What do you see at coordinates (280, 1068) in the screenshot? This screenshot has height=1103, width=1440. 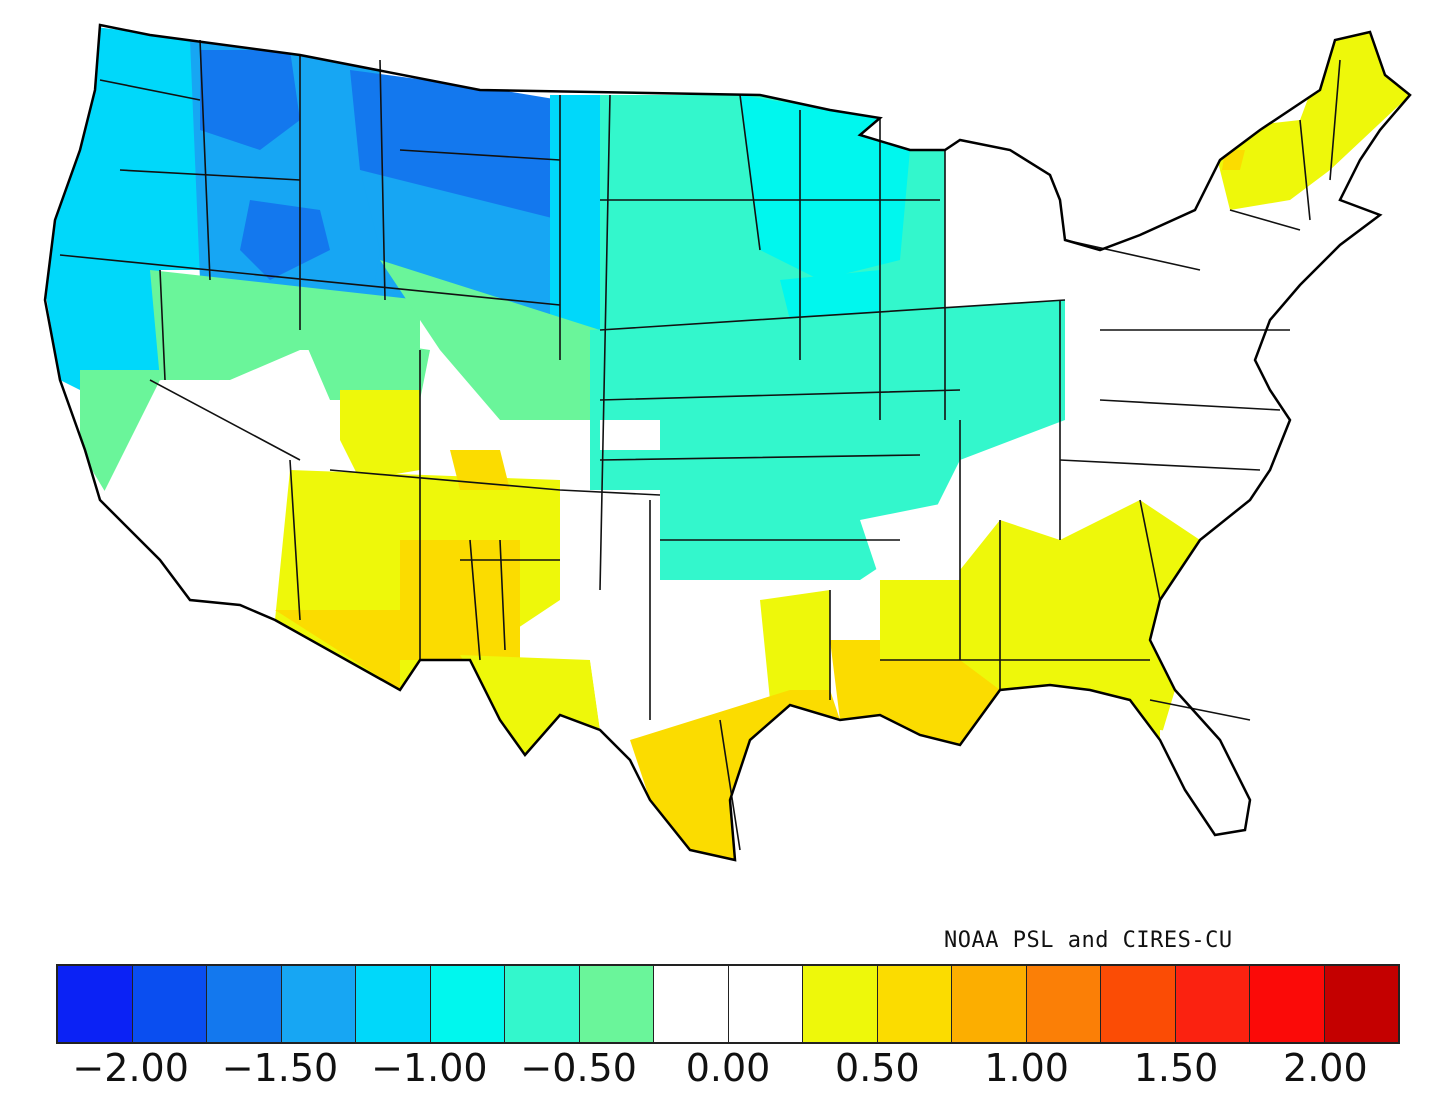 I see `colorbar-tick-label: −1.50` at bounding box center [280, 1068].